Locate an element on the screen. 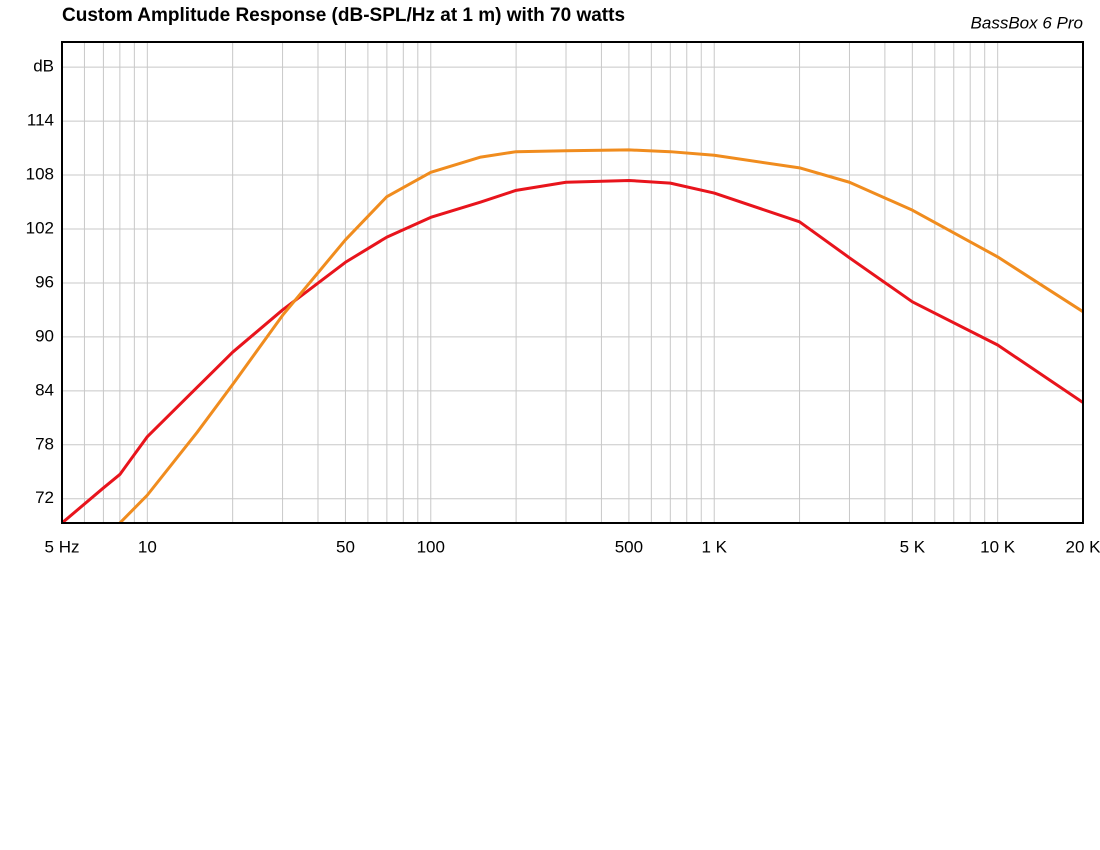 Image resolution: width=1100 pixels, height=850 pixels. x-tick-label: 20 K is located at coordinates (1083, 546).